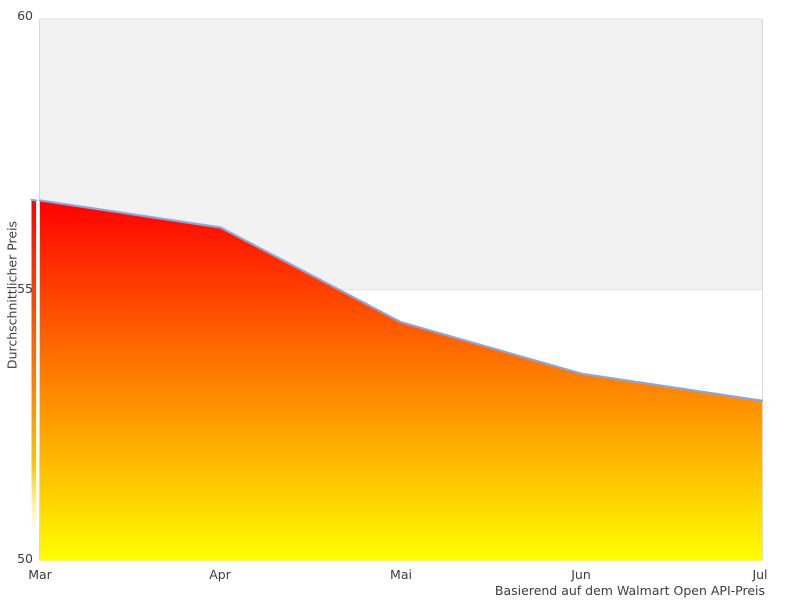 The width and height of the screenshot is (800, 600). What do you see at coordinates (401, 574) in the screenshot?
I see `x-tick-label-mai: Mai` at bounding box center [401, 574].